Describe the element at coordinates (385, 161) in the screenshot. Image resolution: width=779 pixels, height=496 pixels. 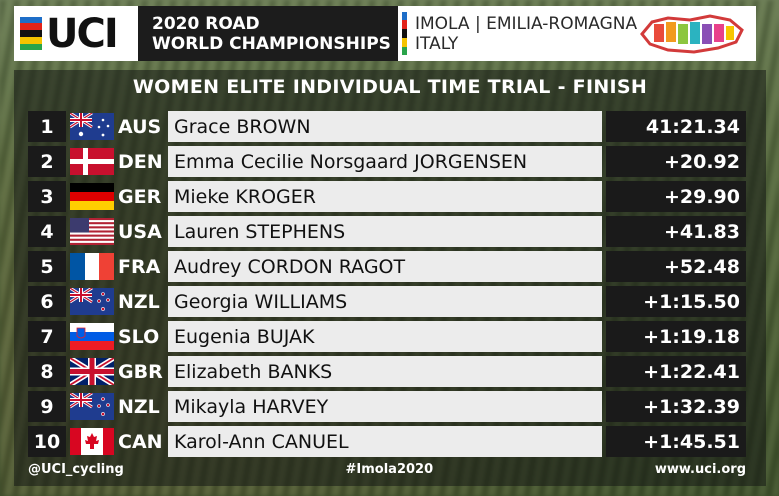
I see `rider-name: Emma Cecilie Norsgaard JORGENSEN` at that location.